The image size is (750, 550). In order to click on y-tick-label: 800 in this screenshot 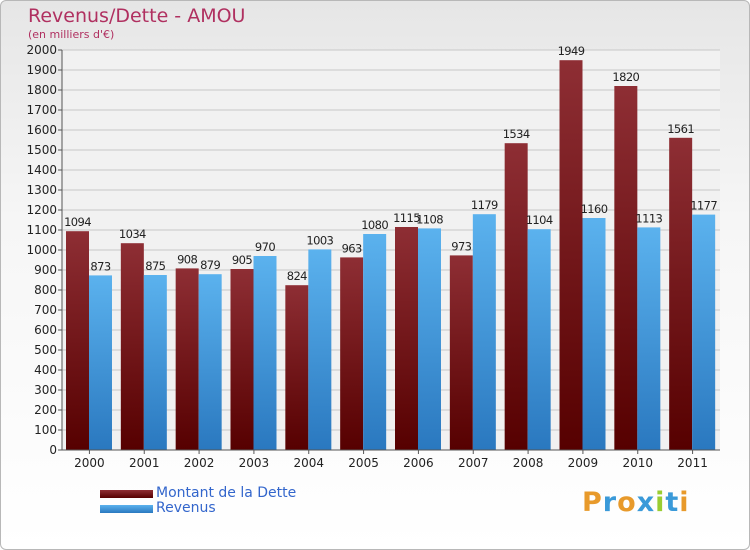, I will do `click(45, 290)`.